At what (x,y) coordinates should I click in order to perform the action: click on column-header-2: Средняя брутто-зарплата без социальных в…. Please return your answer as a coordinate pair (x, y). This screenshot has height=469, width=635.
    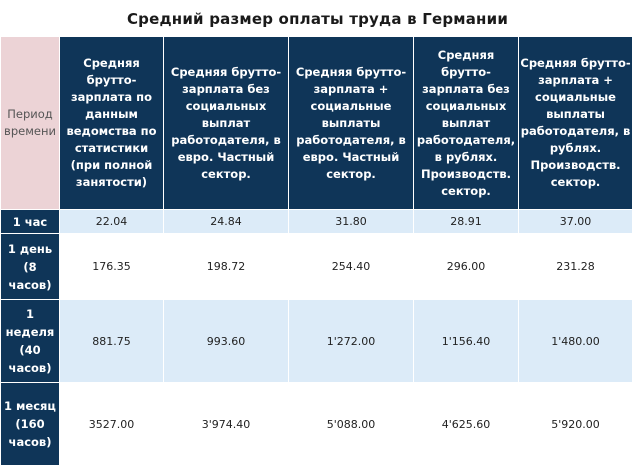
    Looking at the image, I should click on (226, 123).